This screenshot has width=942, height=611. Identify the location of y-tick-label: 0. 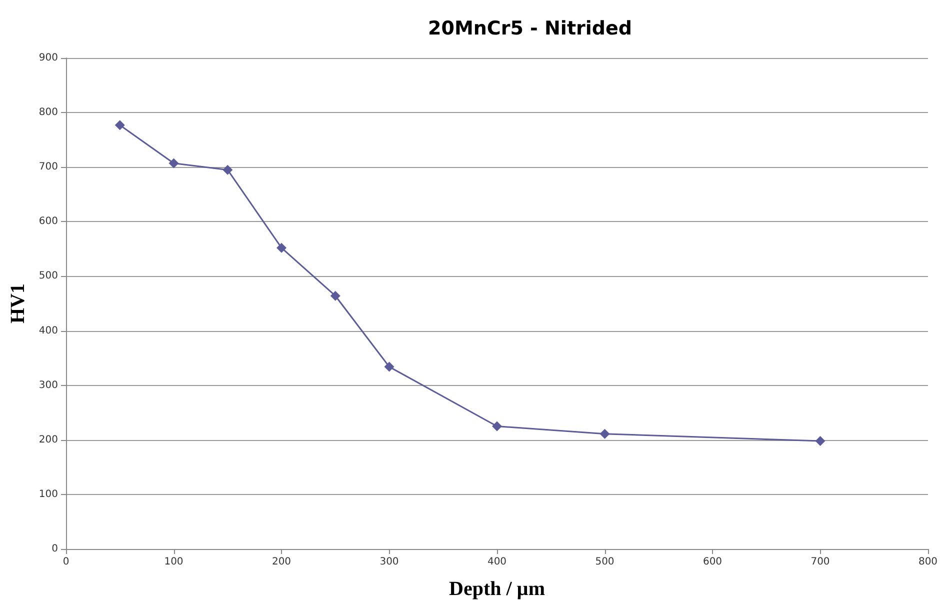
(55, 549).